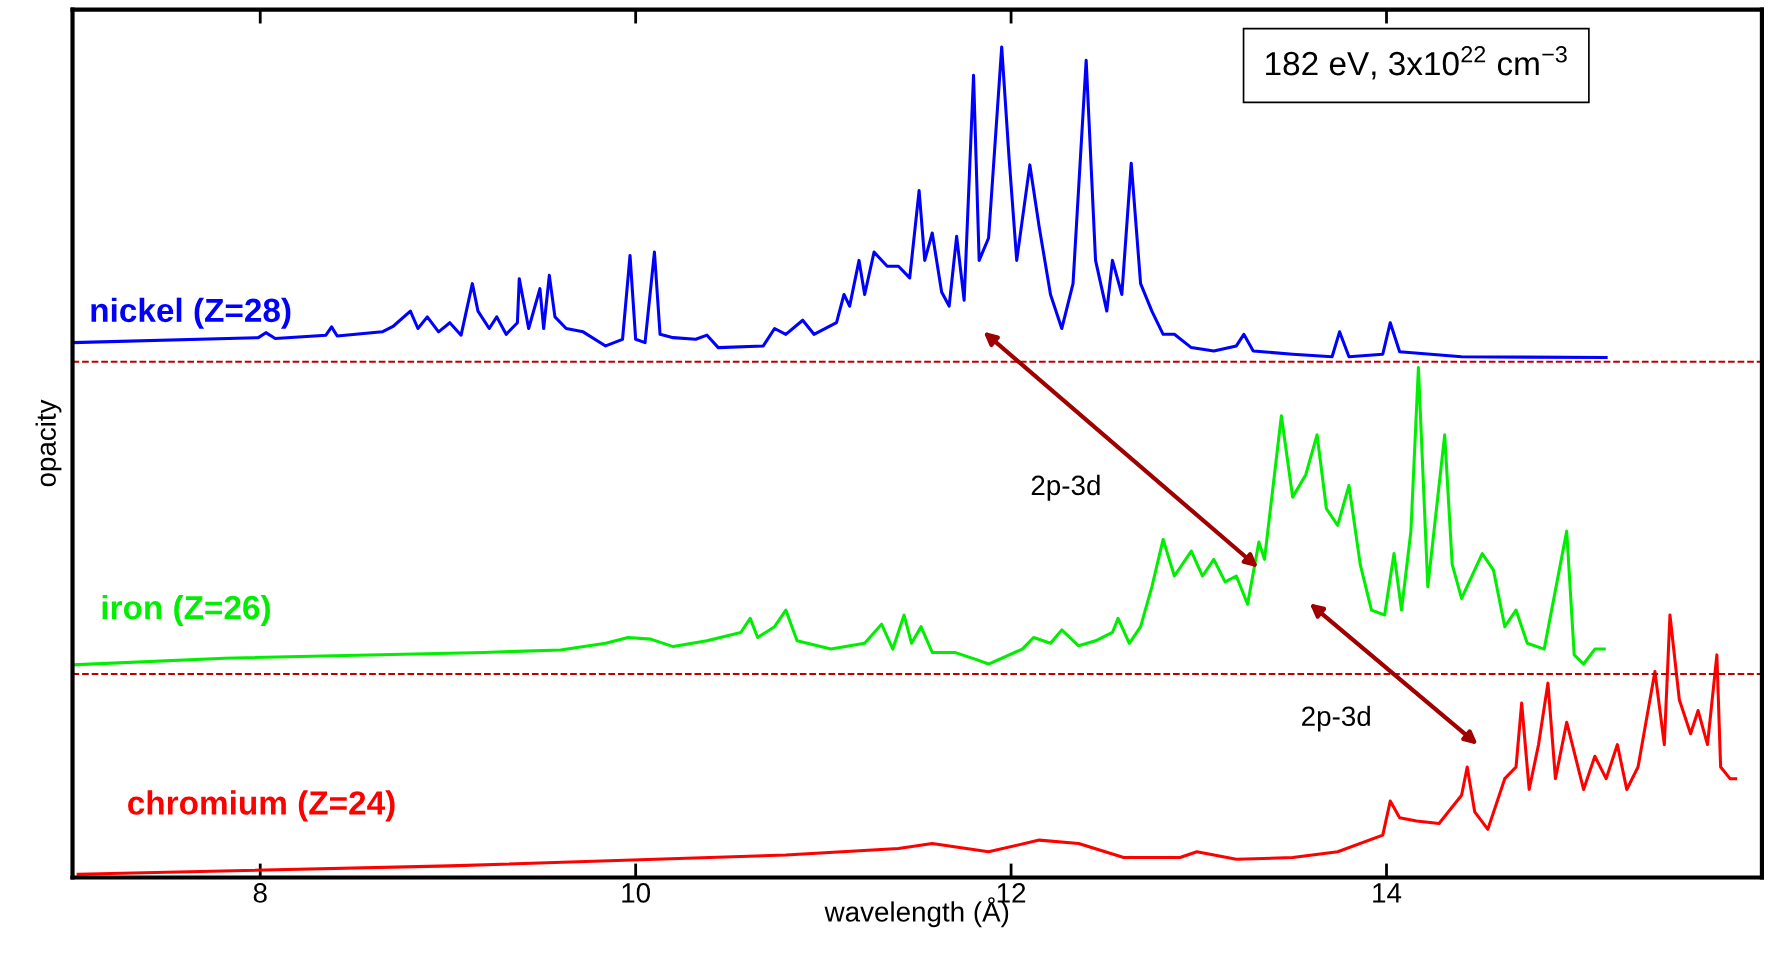  I want to click on annotation: 182 eV, 3x10$^{22}$ cm$^{−3}$, so click(1416, 63).